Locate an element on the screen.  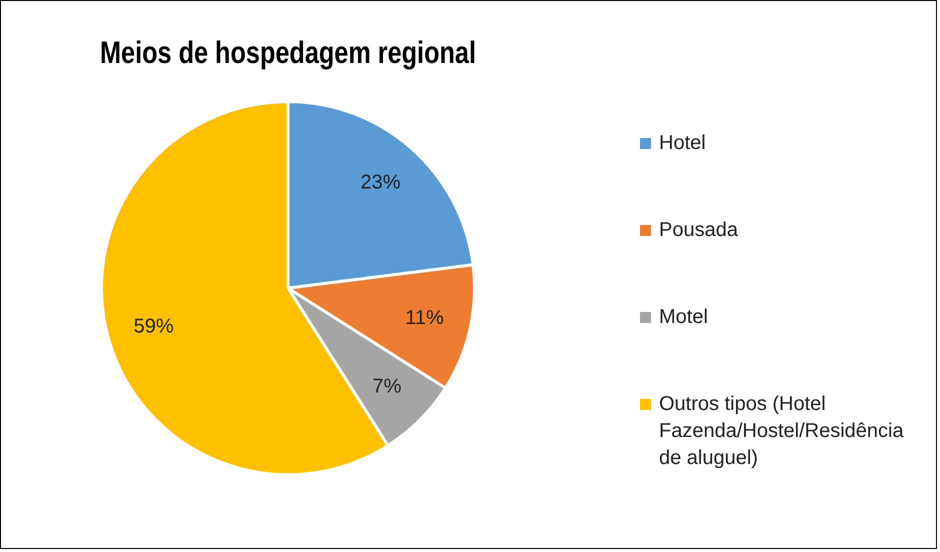
legend-label: Motel is located at coordinates (683, 317).